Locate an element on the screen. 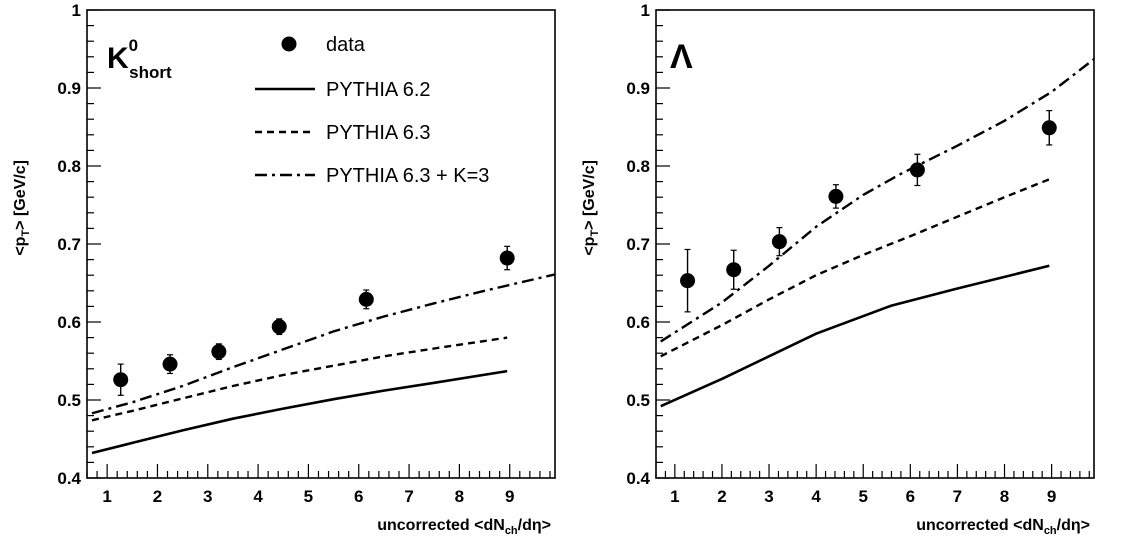 The width and height of the screenshot is (1122, 537). legend-label: PYTHIA 6.3 + K=3 is located at coordinates (407, 176).